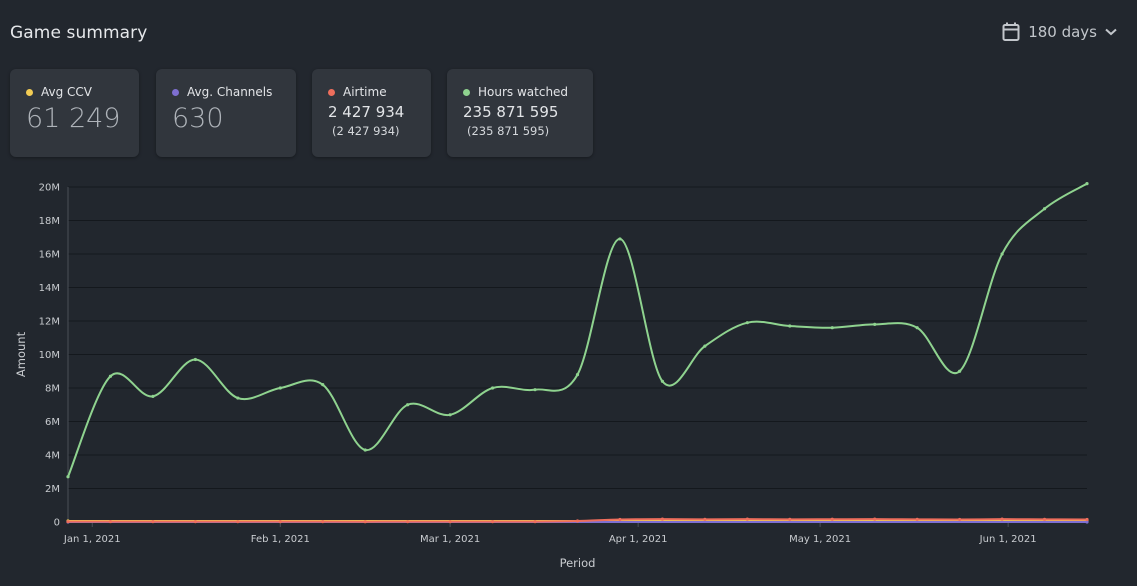  Describe the element at coordinates (67, 92) in the screenshot. I see `stat-card-label: Avg CCV` at that location.